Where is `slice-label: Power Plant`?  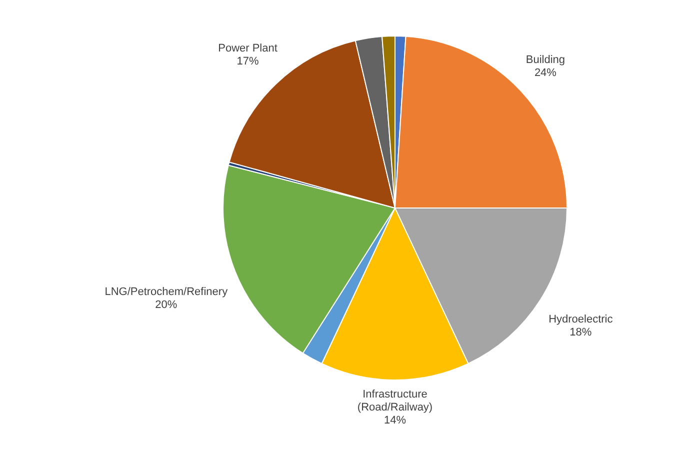
slice-label: Power Plant is located at coordinates (248, 48).